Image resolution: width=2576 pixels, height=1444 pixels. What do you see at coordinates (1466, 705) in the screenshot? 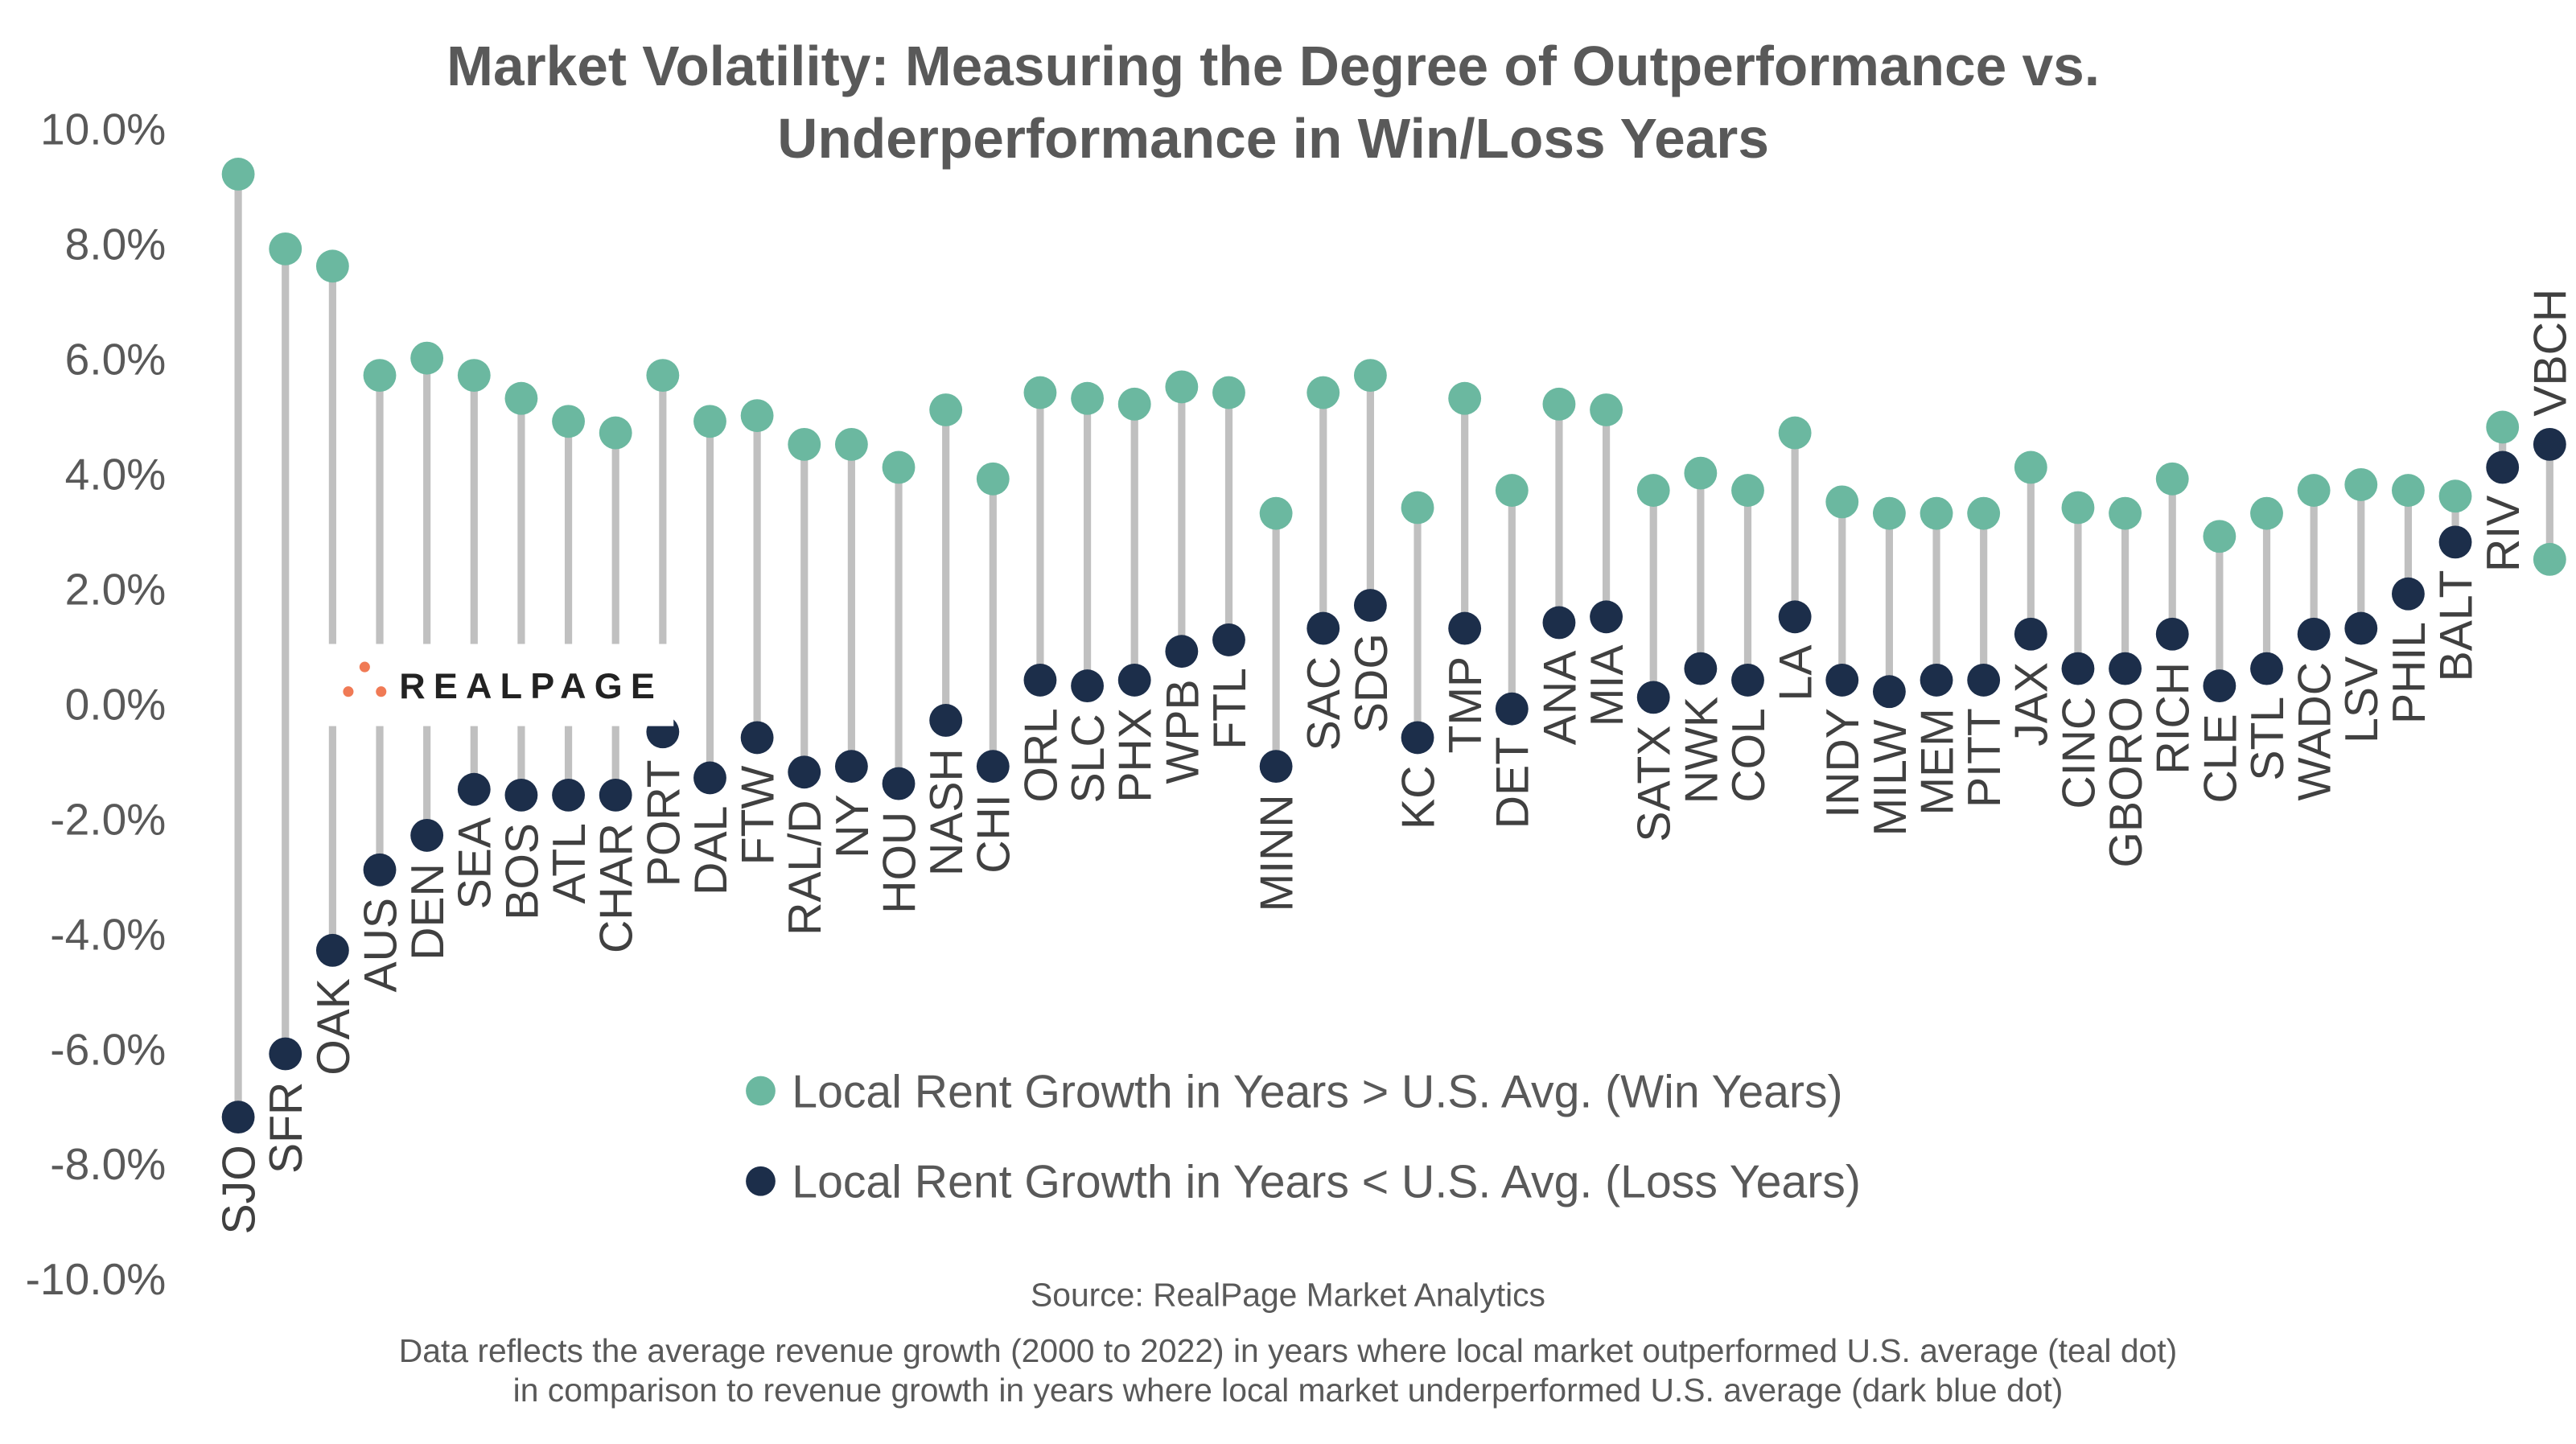
I see `market-label: TMP` at bounding box center [1466, 705].